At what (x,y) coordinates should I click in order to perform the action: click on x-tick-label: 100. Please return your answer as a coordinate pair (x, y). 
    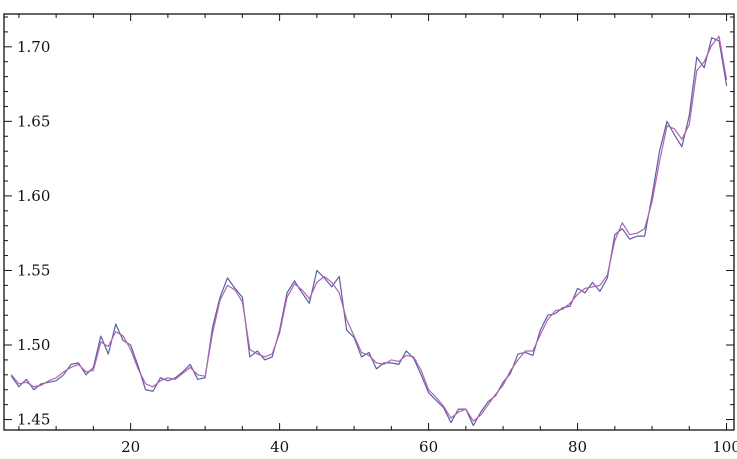
    Looking at the image, I should click on (724, 447).